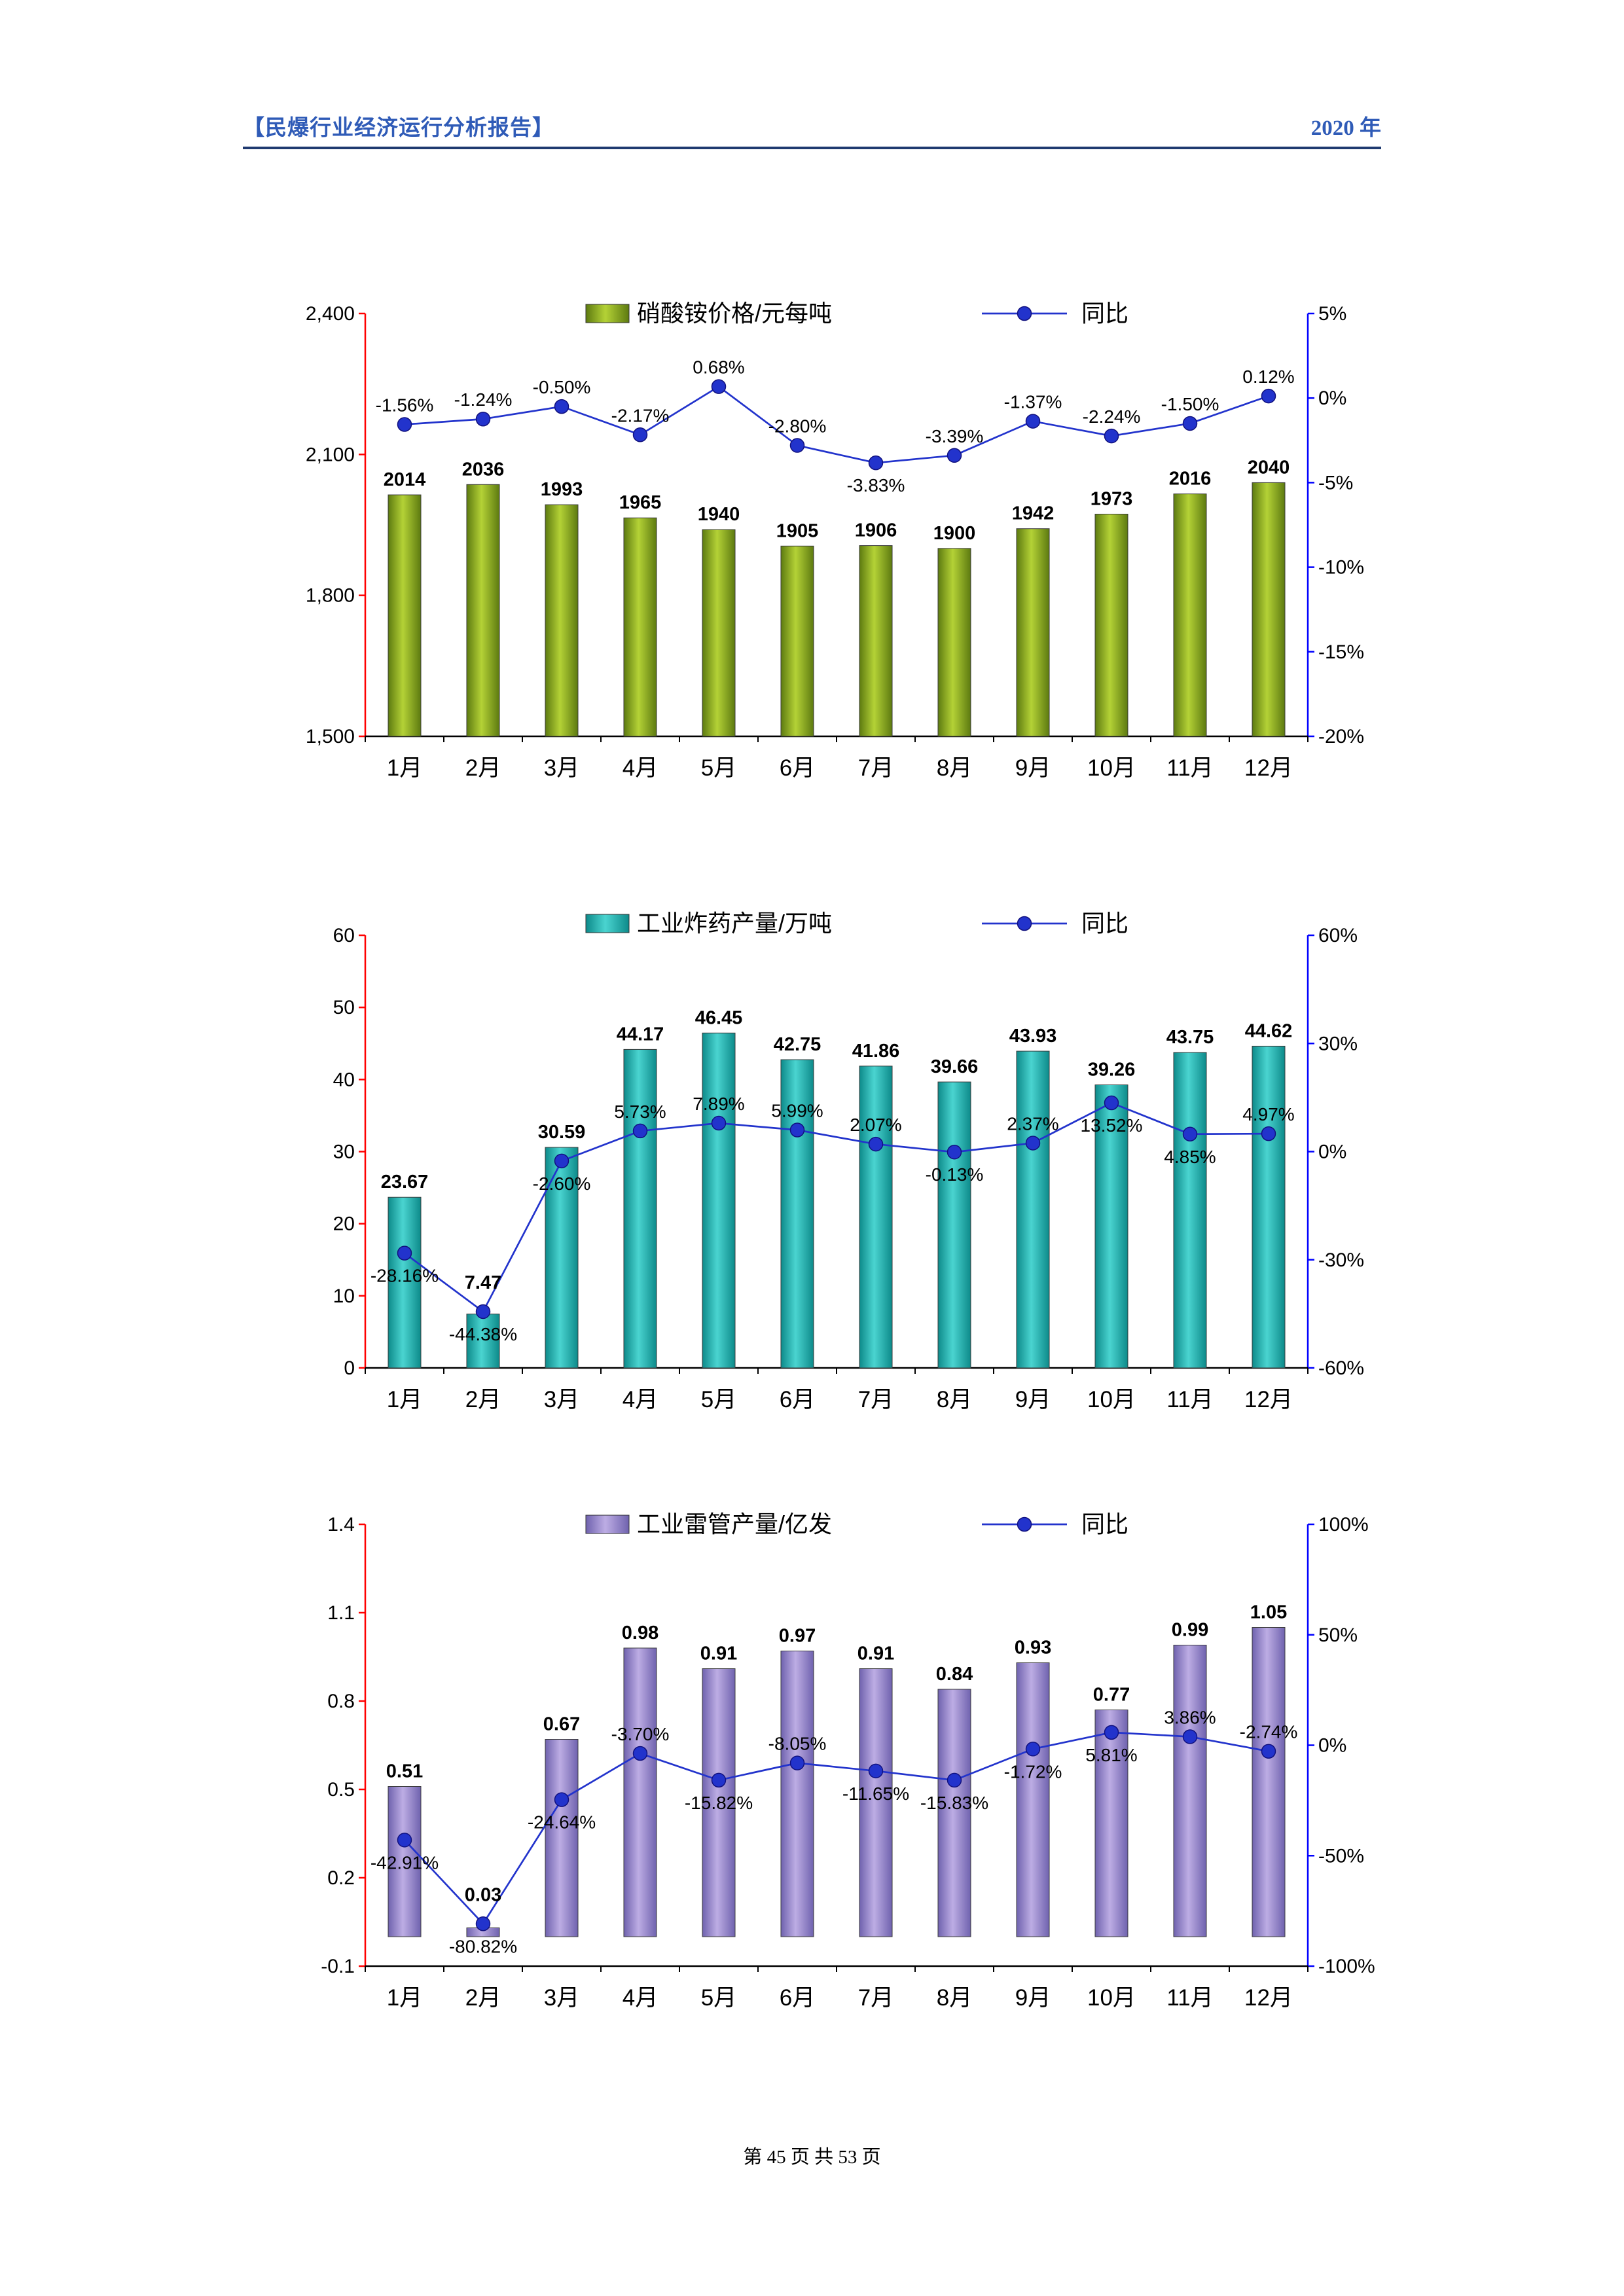 The width and height of the screenshot is (1624, 2296). I want to click on legend-bar-label: 工业雷管产量/亿发, so click(734, 1524).